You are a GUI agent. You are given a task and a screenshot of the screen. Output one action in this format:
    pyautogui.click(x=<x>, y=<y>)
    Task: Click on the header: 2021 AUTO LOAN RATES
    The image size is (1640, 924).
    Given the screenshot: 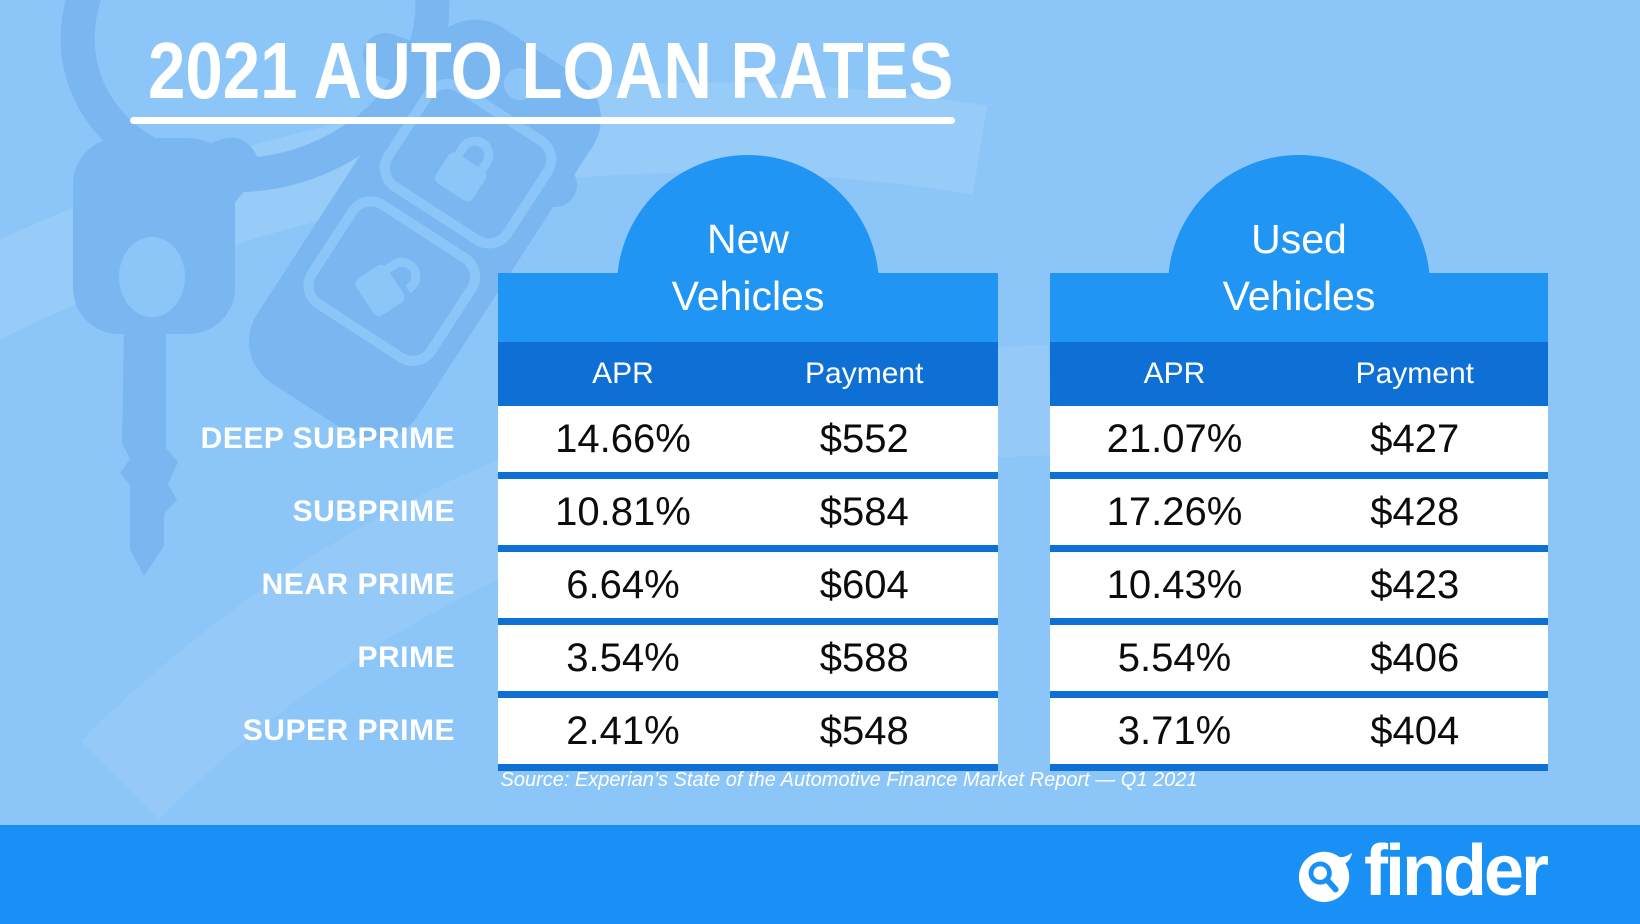 What is the action you would take?
    pyautogui.click(x=618, y=75)
    